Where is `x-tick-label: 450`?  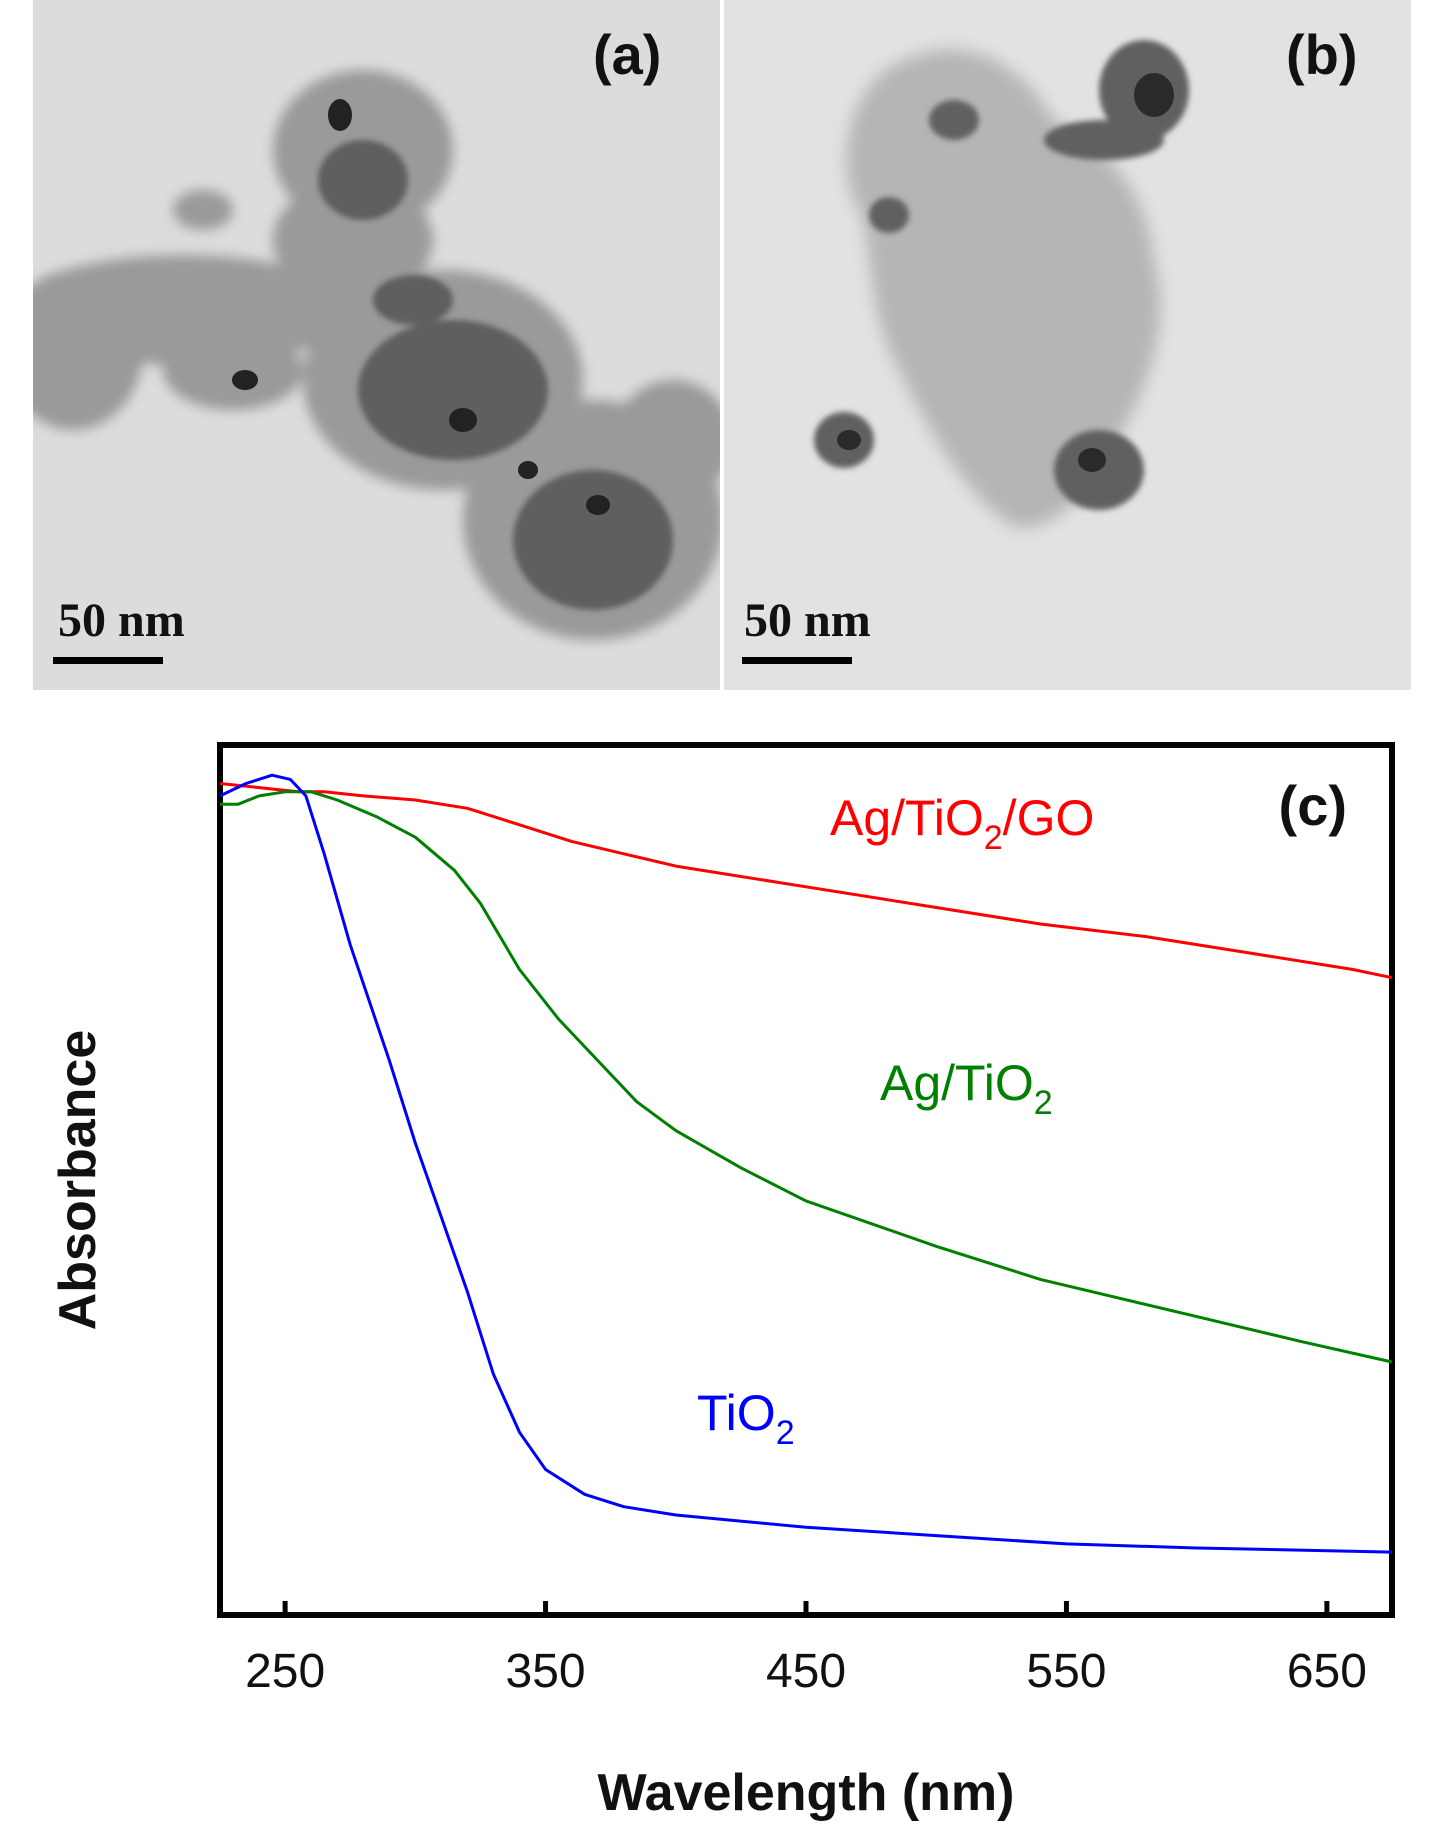 x-tick-label: 450 is located at coordinates (806, 1671).